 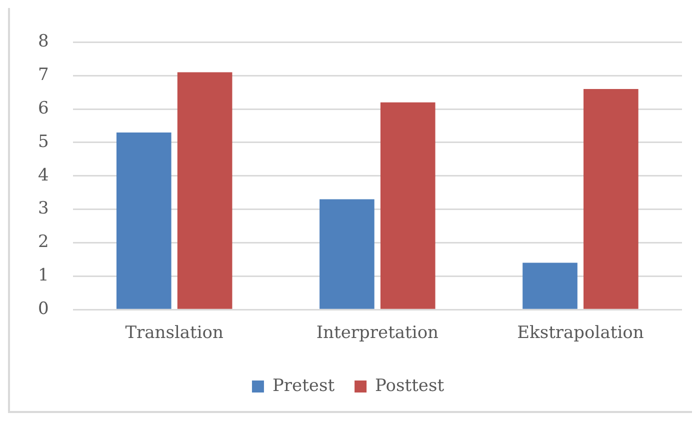 I want to click on y-tick-label: 8, so click(x=43, y=42).